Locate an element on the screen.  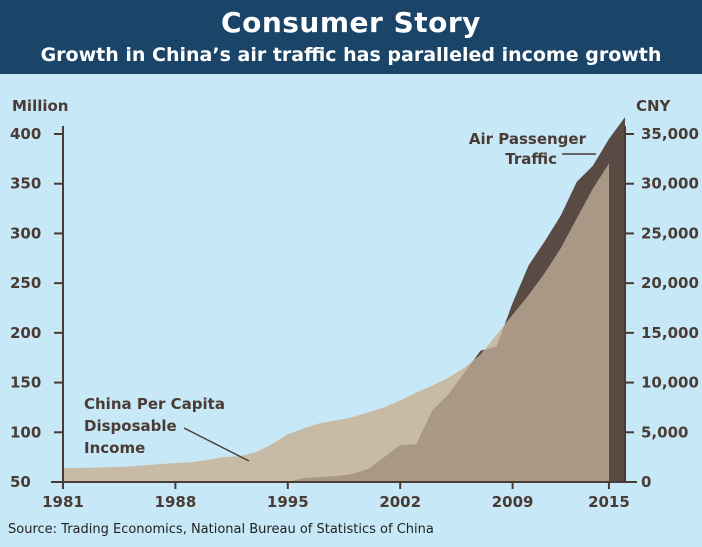
left-axis-unit: Million is located at coordinates (40, 106).